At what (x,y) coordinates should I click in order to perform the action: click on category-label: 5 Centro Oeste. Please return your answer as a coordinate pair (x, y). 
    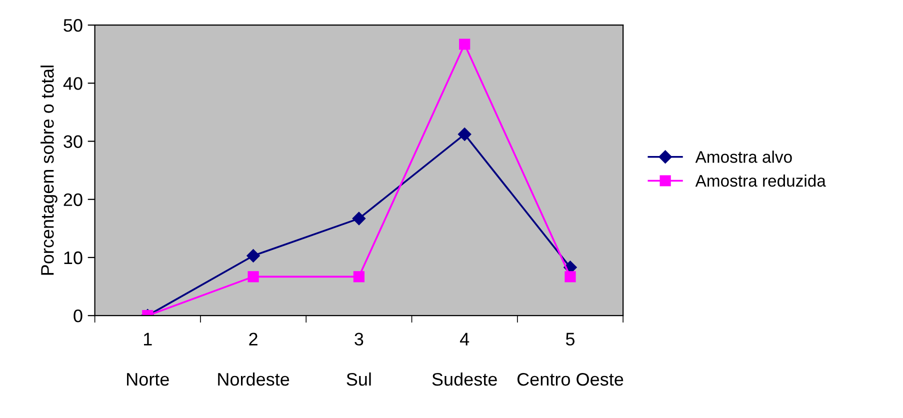
    Looking at the image, I should click on (570, 359).